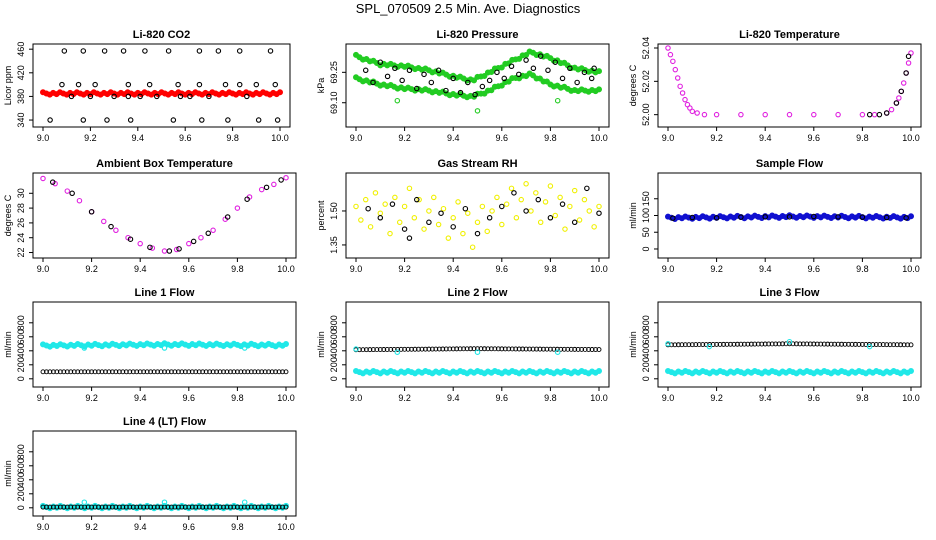  I want to click on y-tick-label: 420, so click(21, 72).